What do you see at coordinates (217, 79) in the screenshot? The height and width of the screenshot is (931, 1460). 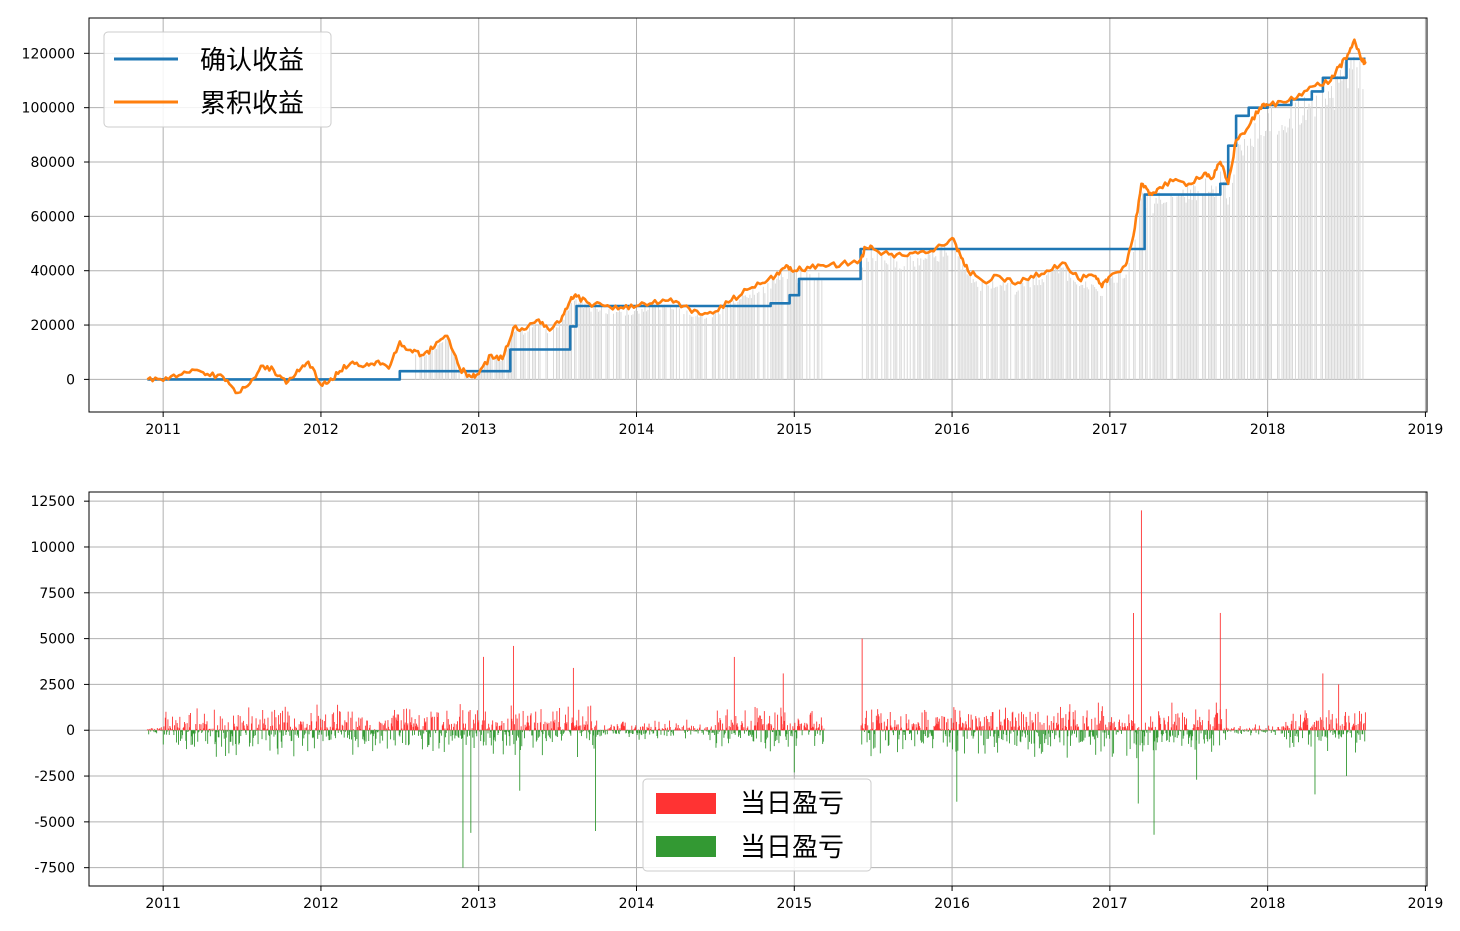 I see `top-legend: 确认收益 累积收益` at bounding box center [217, 79].